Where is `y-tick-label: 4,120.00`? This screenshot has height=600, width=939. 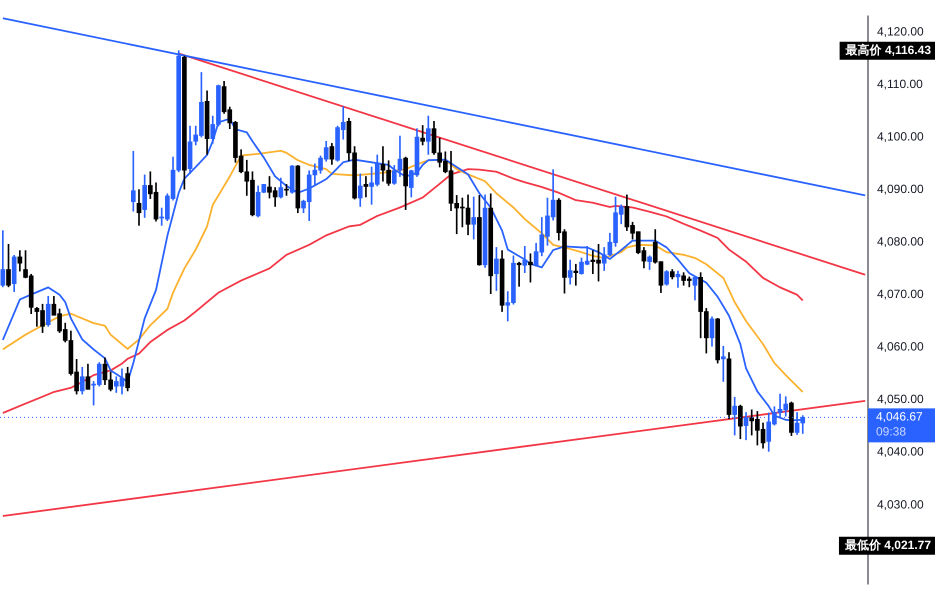
y-tick-label: 4,120.00 is located at coordinates (900, 31).